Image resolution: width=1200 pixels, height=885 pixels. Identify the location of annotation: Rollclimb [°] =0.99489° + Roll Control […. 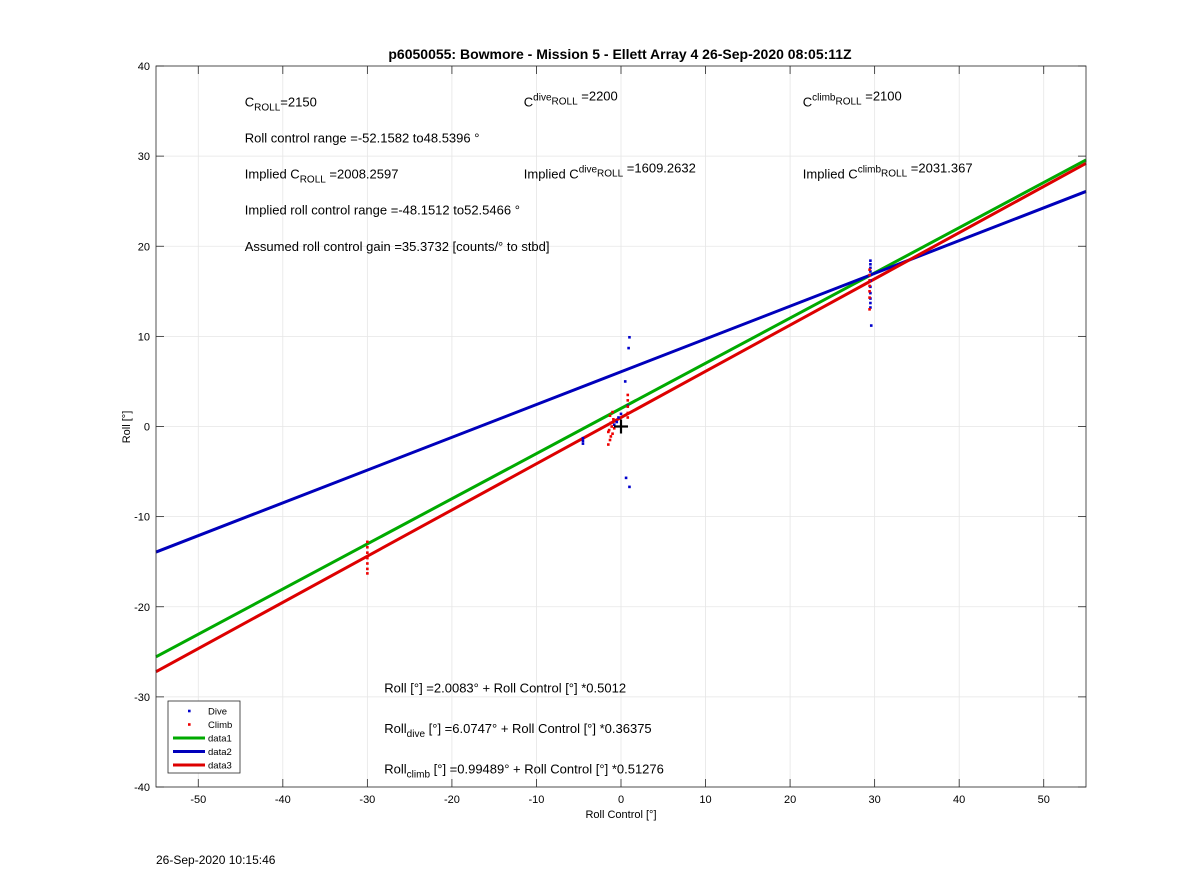
(524, 770).